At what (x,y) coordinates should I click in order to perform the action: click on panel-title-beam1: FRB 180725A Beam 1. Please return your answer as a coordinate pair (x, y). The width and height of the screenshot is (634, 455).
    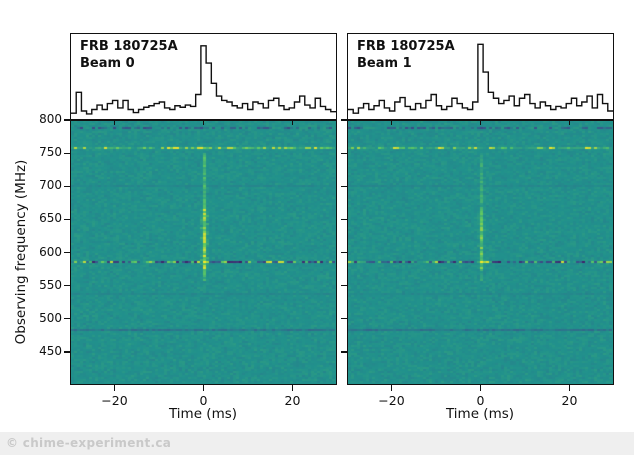
    Looking at the image, I should click on (406, 56).